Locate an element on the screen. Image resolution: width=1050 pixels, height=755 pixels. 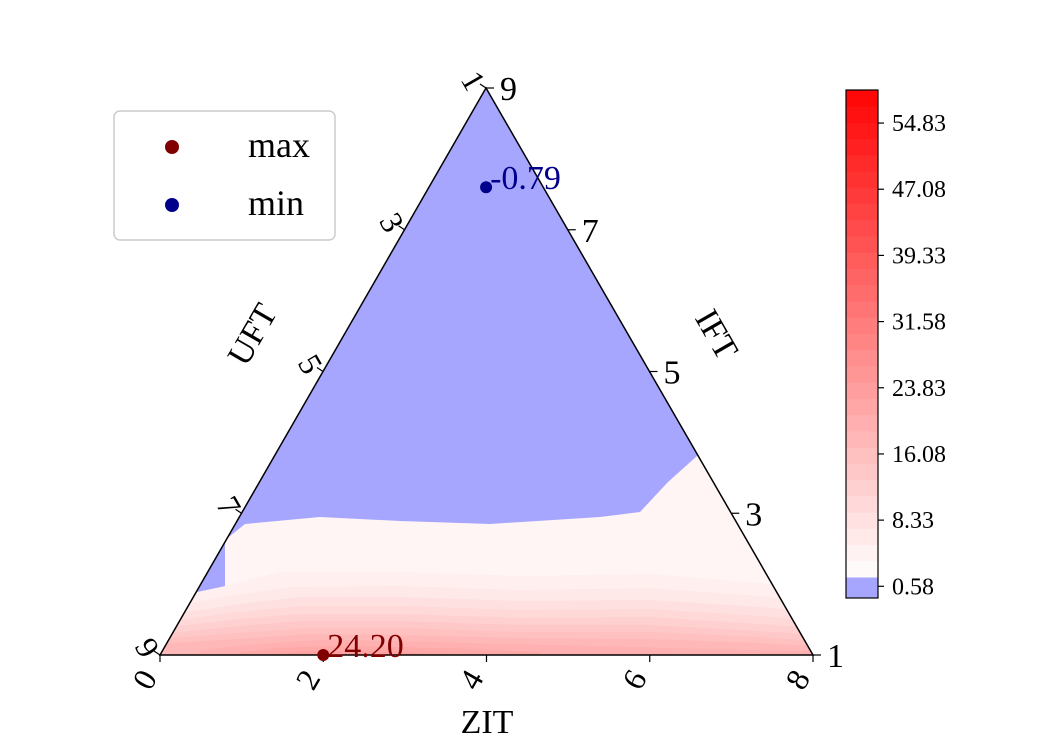
max-value-label: 24.20 is located at coordinates (365, 646).